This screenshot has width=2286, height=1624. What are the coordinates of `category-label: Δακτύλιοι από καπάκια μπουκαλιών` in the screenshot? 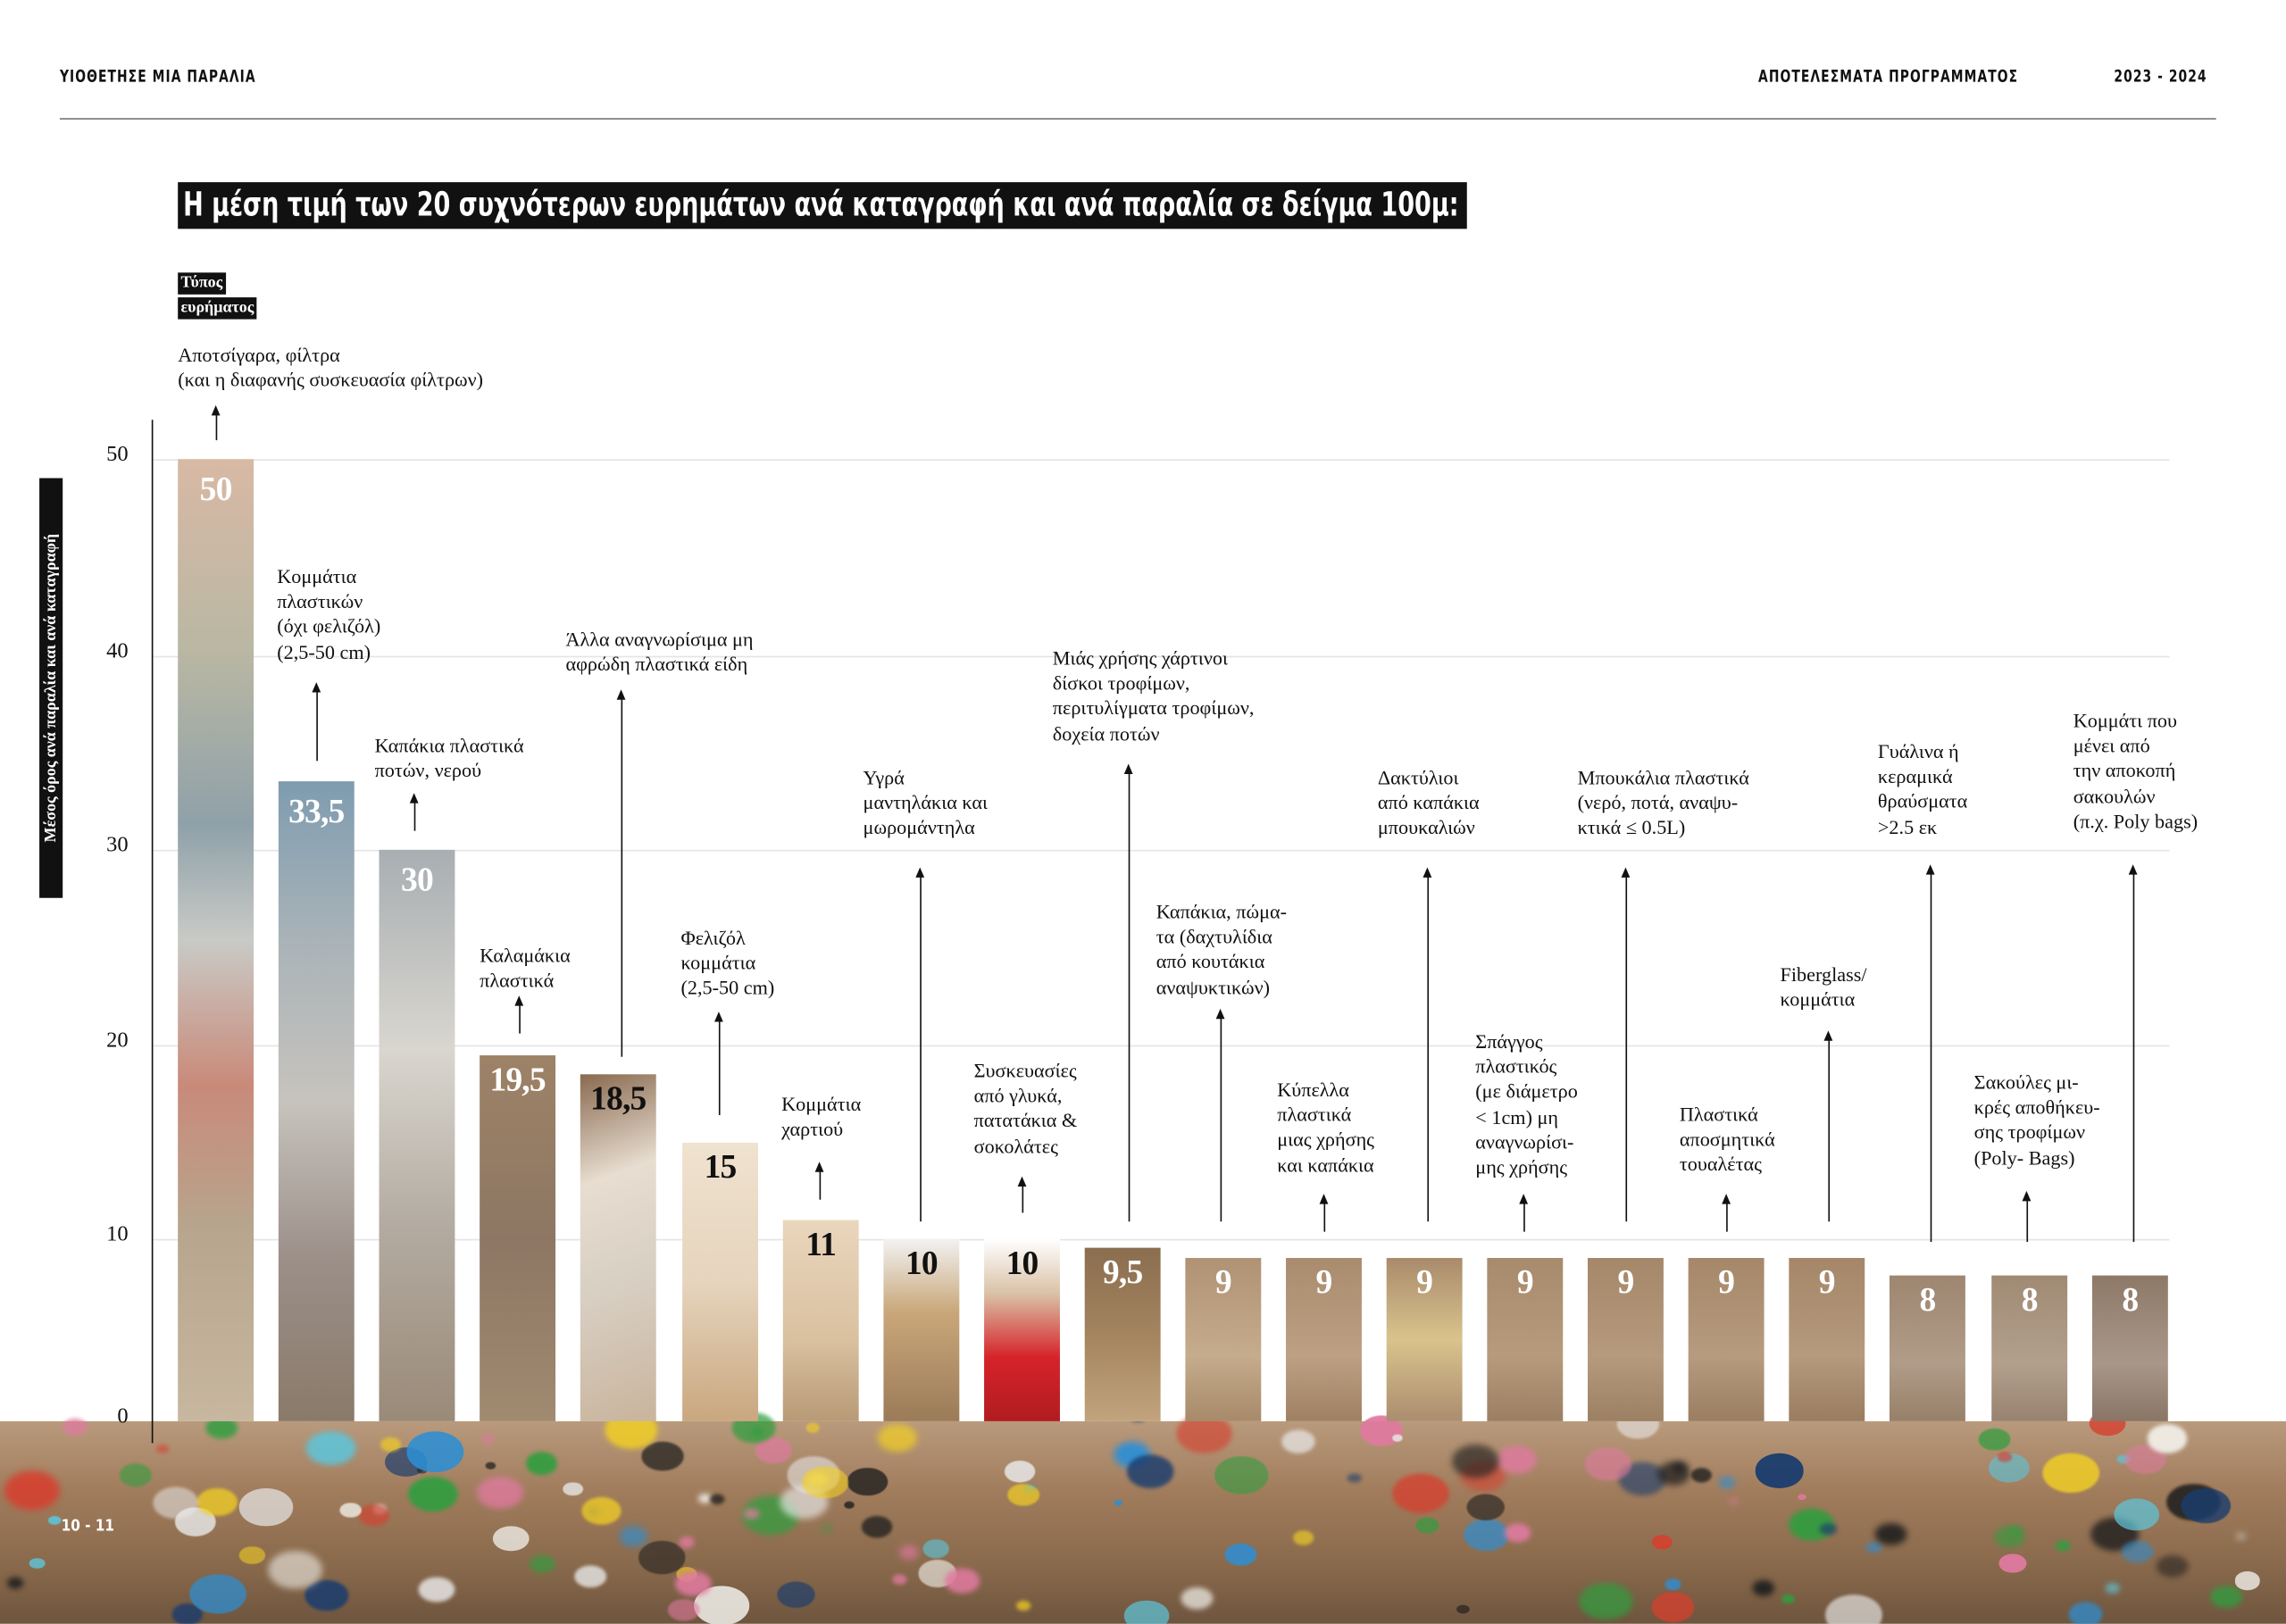 It's located at (1428, 802).